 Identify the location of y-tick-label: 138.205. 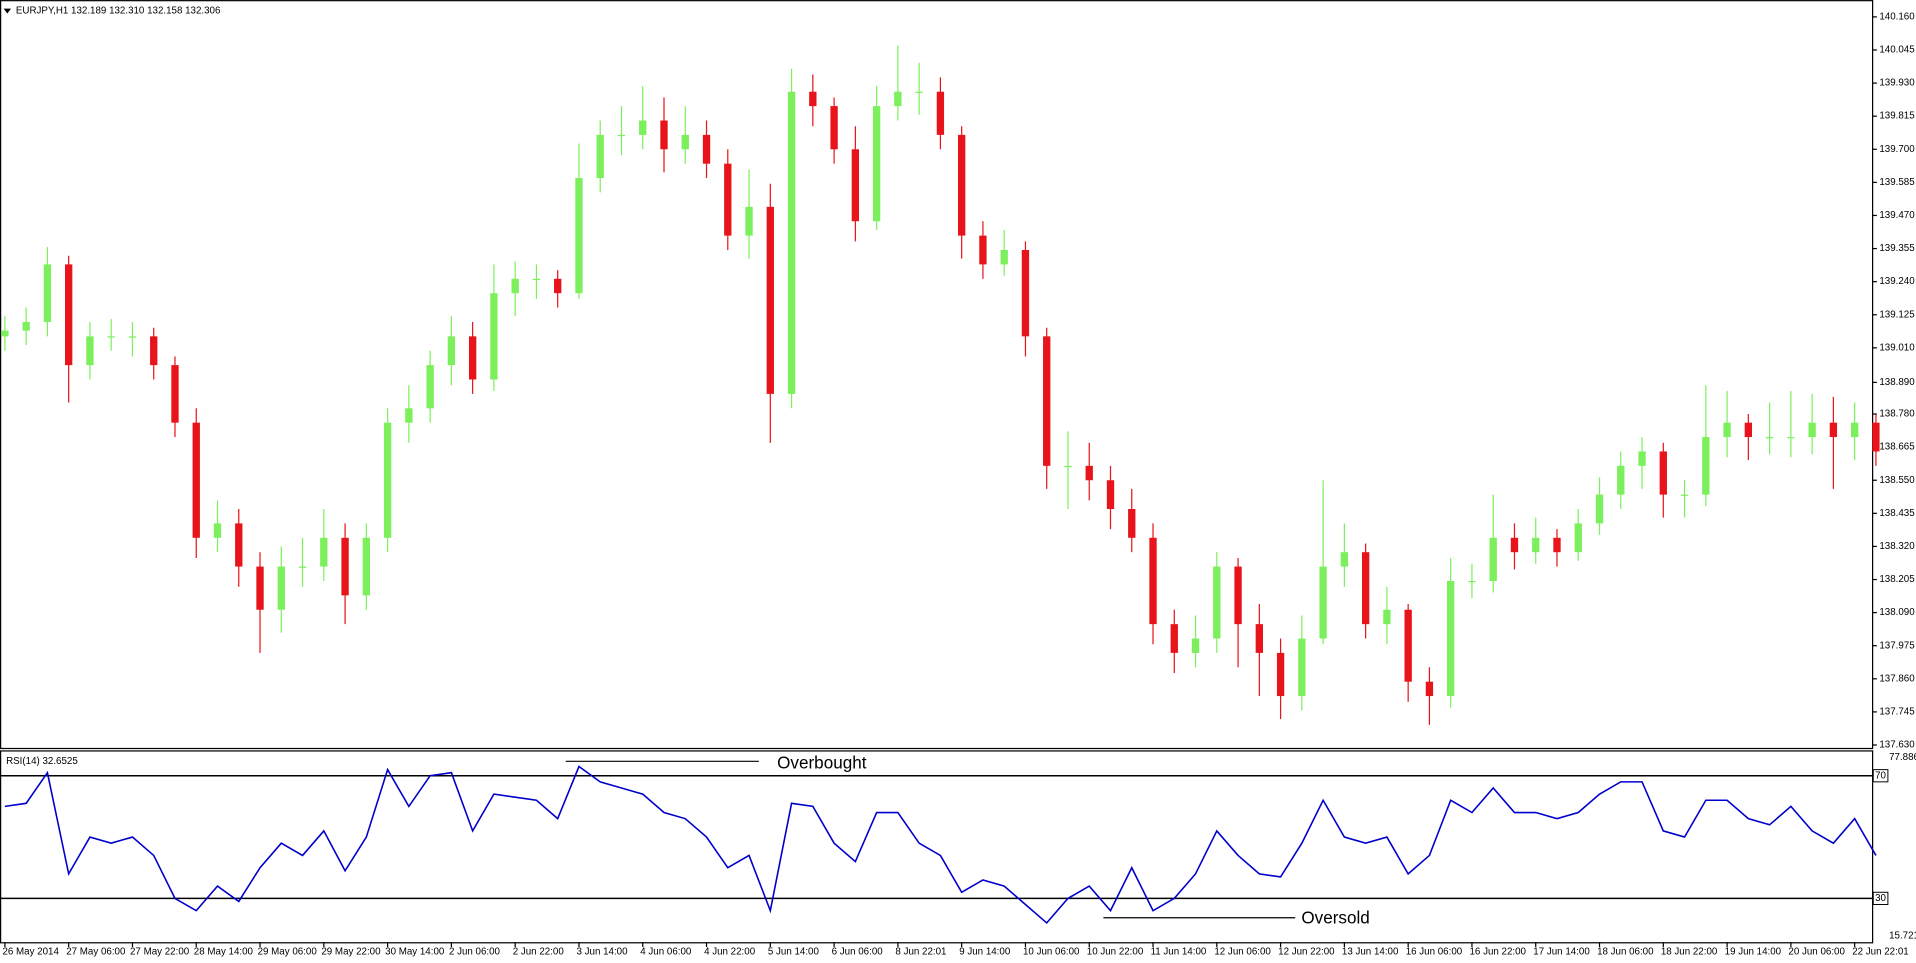
(1897, 579).